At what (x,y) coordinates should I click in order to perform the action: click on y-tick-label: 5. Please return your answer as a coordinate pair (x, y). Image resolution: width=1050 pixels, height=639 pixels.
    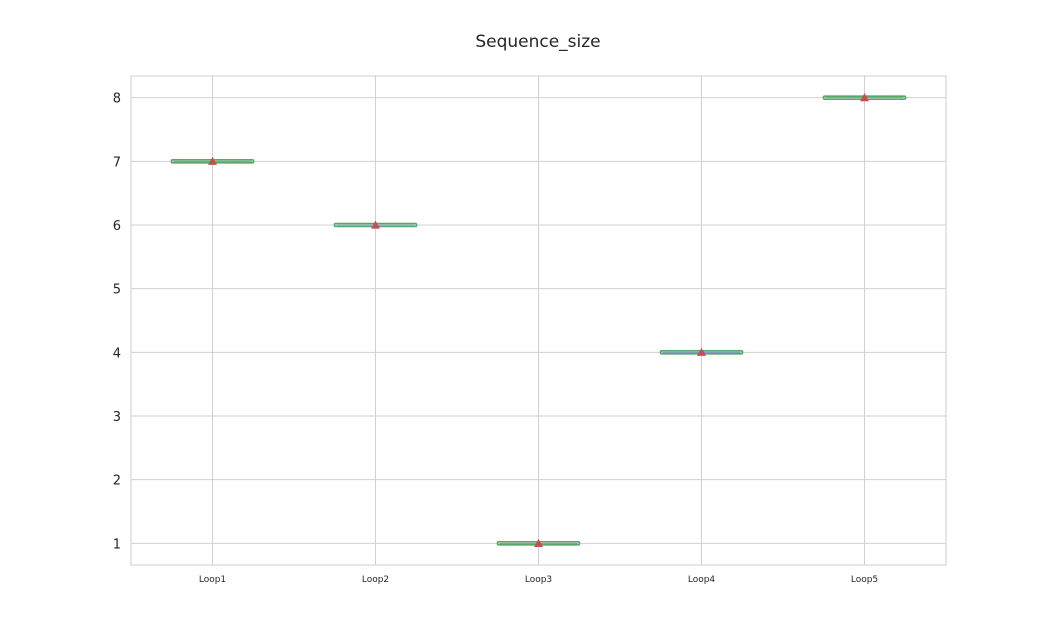
    Looking at the image, I should click on (117, 290).